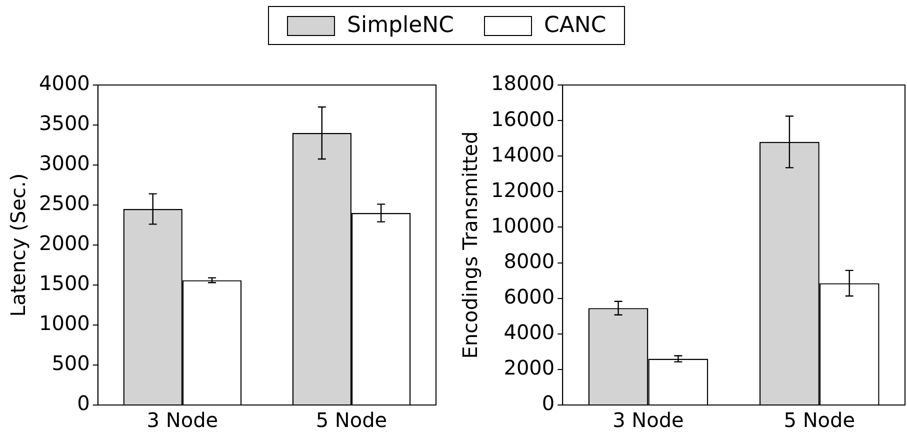  I want to click on text: CANC, so click(575, 25).